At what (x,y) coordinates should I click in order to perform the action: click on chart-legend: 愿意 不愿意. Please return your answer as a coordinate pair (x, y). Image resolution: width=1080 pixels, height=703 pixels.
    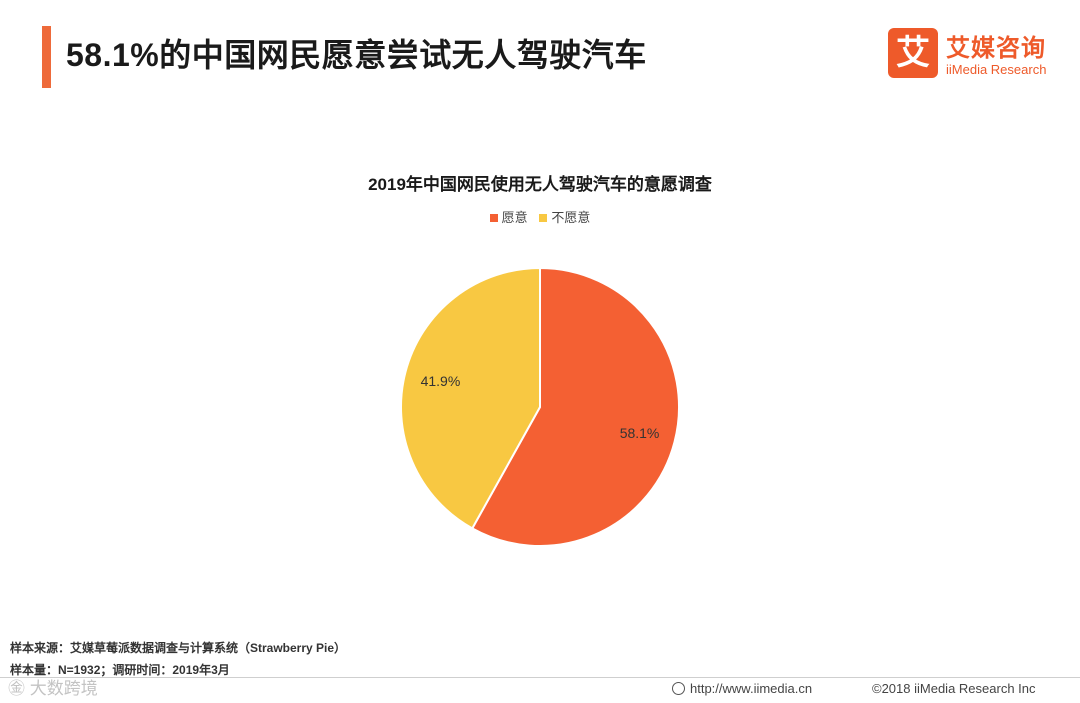
    Looking at the image, I should click on (540, 216).